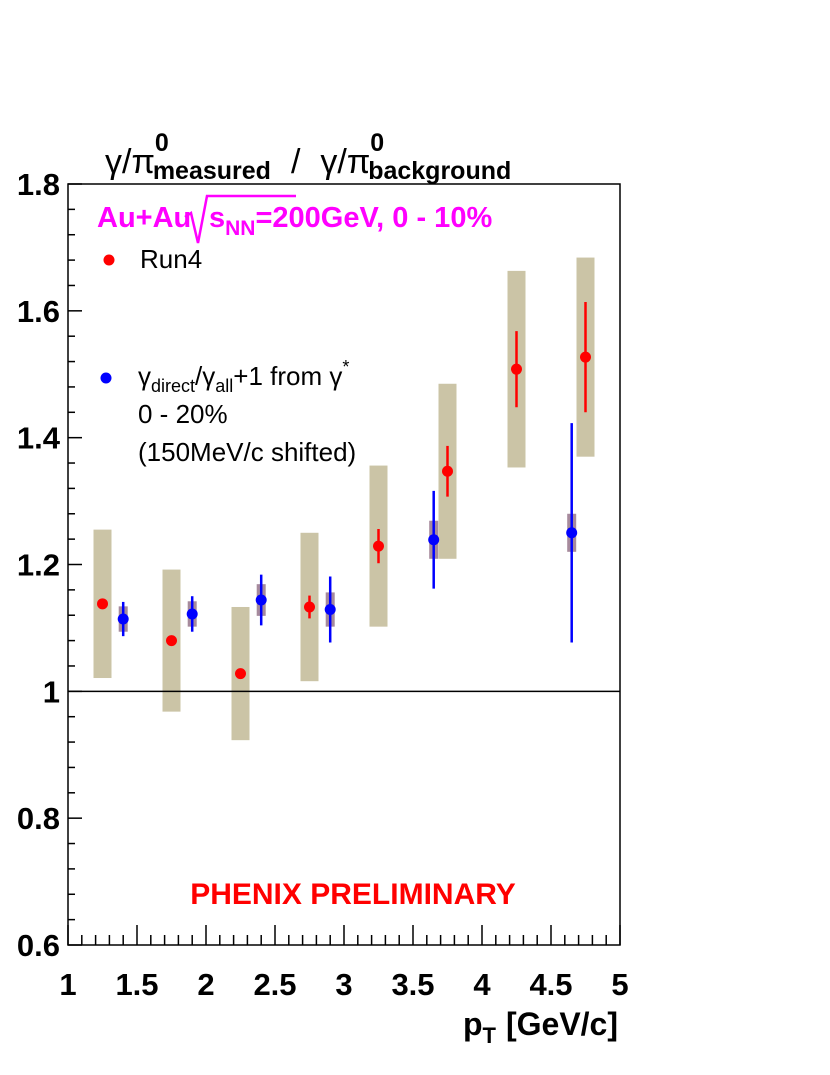 This screenshot has height=1075, width=830. What do you see at coordinates (473, 1024) in the screenshot?
I see `x-title-main: p` at bounding box center [473, 1024].